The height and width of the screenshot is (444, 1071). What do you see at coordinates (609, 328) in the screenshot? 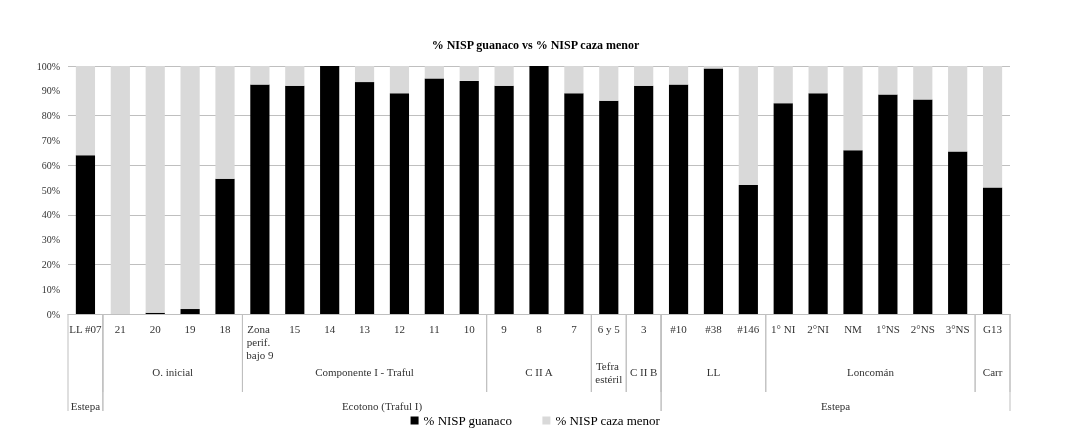
I see `x-tick-label: 6 y 5` at bounding box center [609, 328].